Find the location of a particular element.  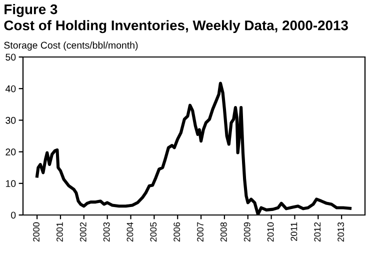

x-tick-label: 2007 is located at coordinates (200, 232).